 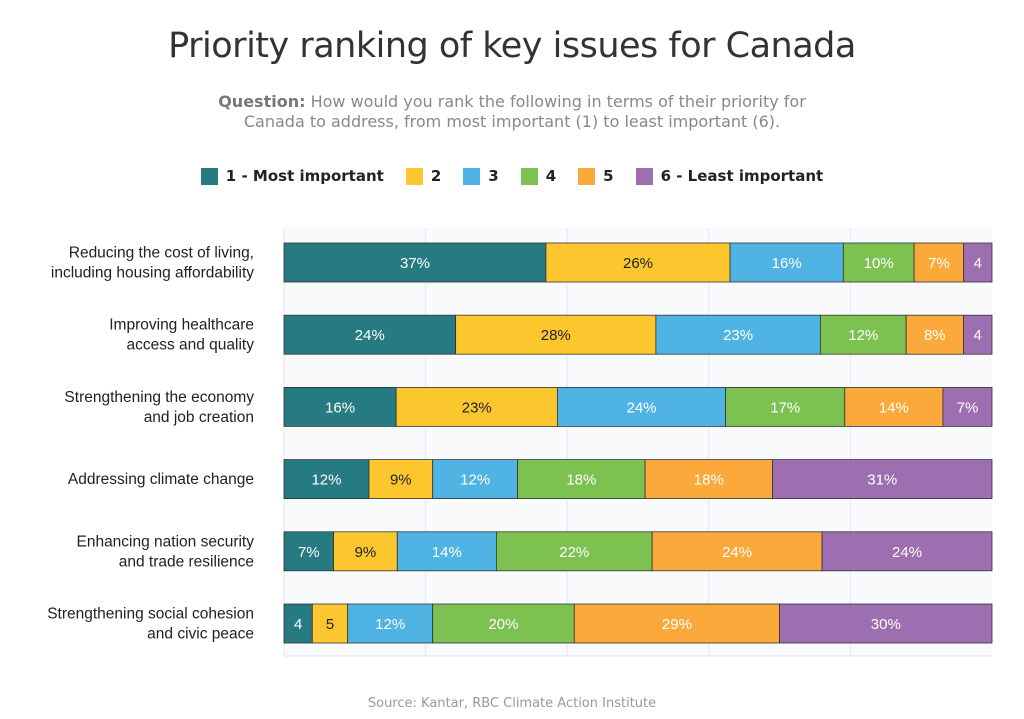 I want to click on bar-value-label: 29%, so click(x=677, y=624).